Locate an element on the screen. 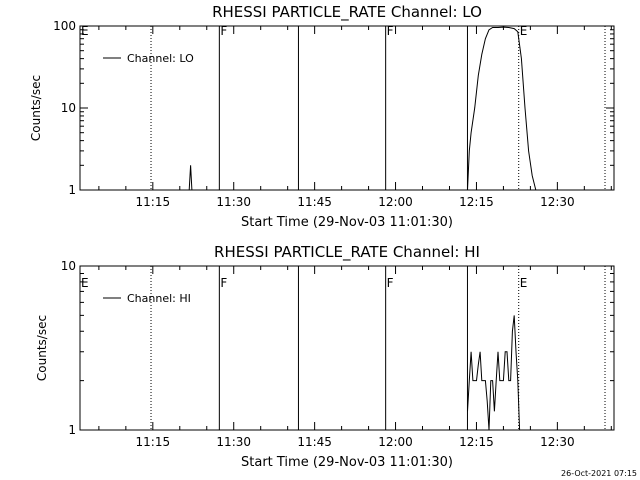 This screenshot has height=480, width=640. y-tick-label: 100 is located at coordinates (64, 26).